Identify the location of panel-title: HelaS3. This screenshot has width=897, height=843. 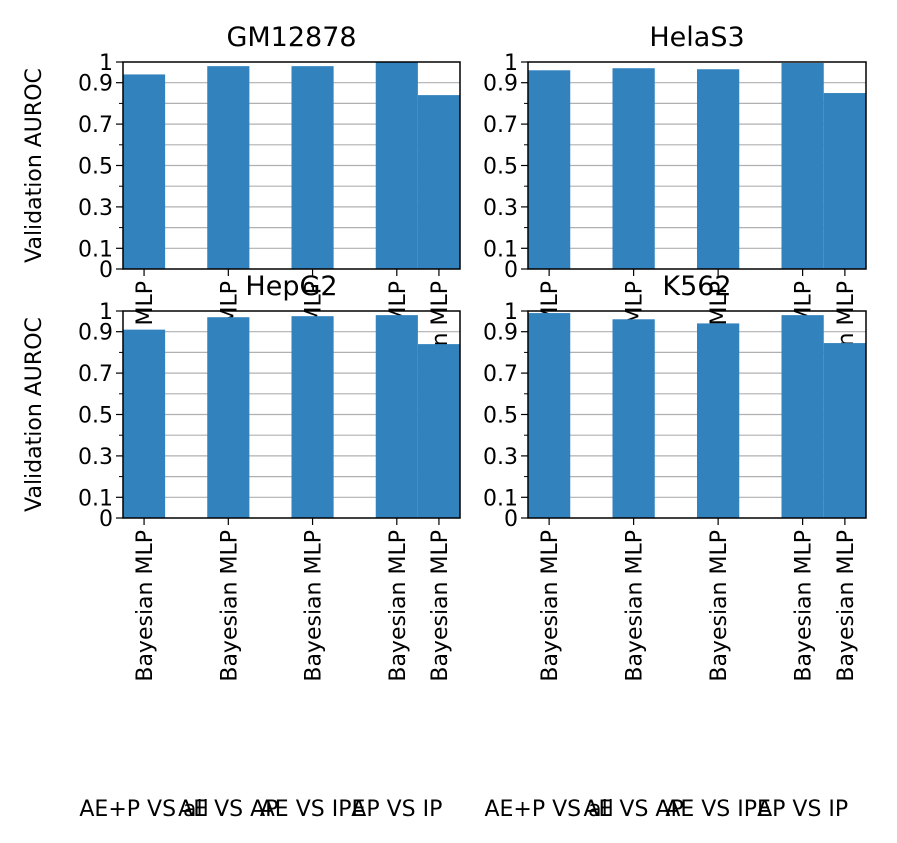
(696, 37).